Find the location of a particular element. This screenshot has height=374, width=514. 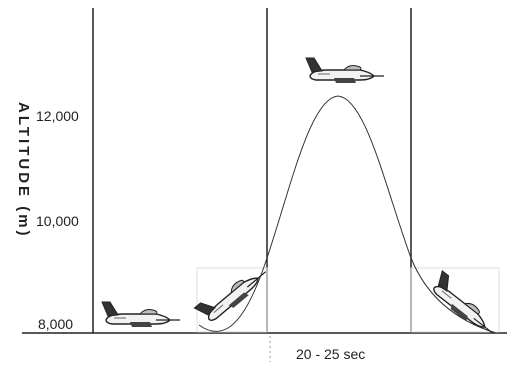

y-axis-label: ALTITUDE (m) is located at coordinates (23, 170).